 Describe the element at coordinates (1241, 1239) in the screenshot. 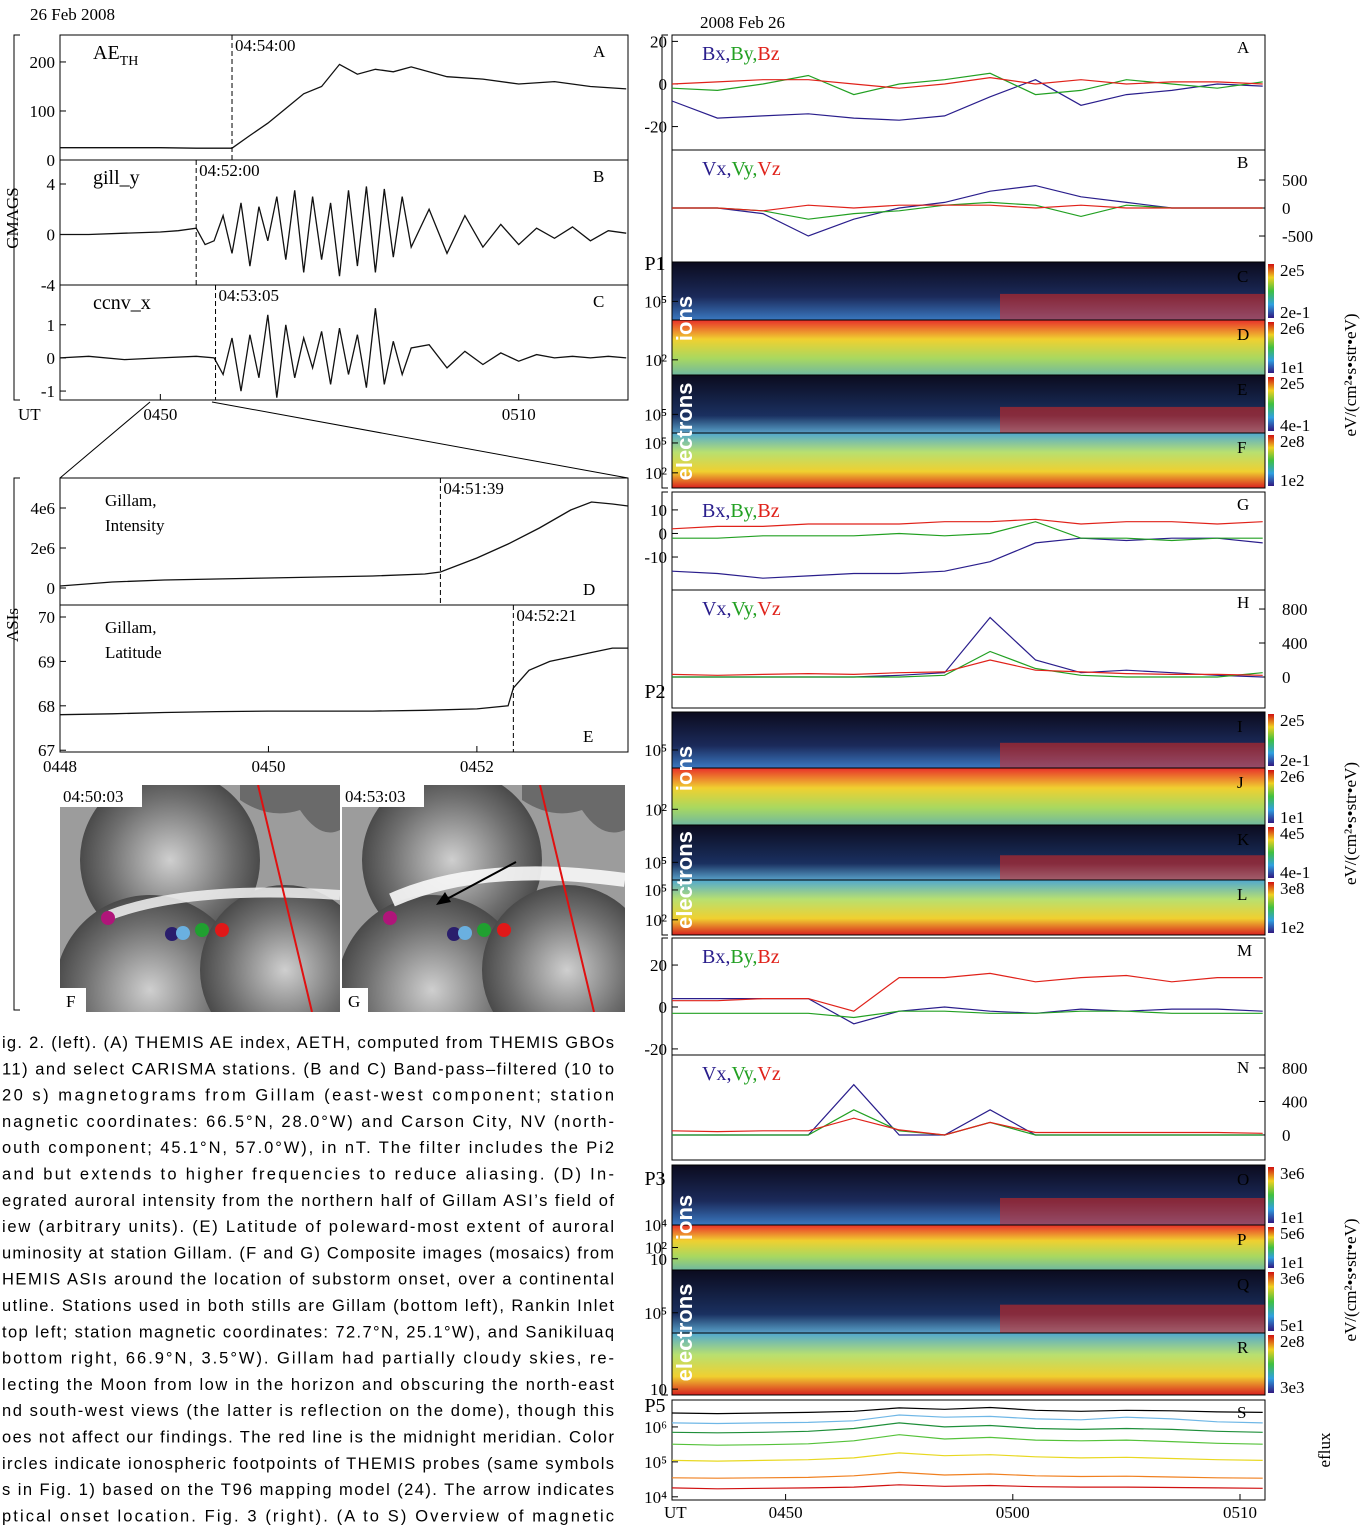

I see `panel-letter: P` at that location.